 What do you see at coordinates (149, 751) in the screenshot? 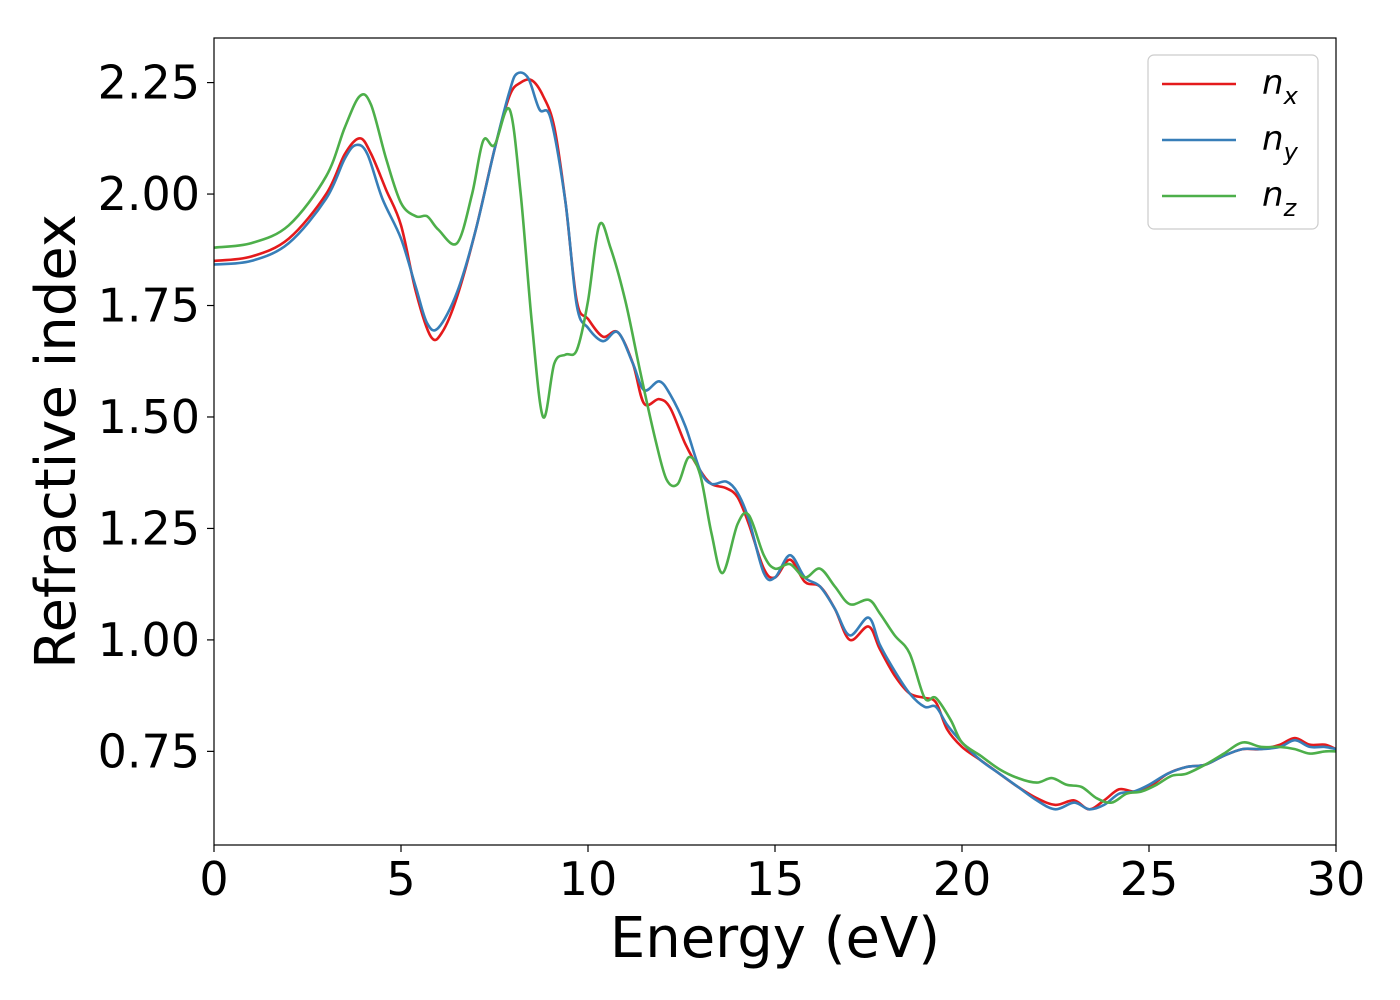
I see `y-tick-label: 0.75` at bounding box center [149, 751].